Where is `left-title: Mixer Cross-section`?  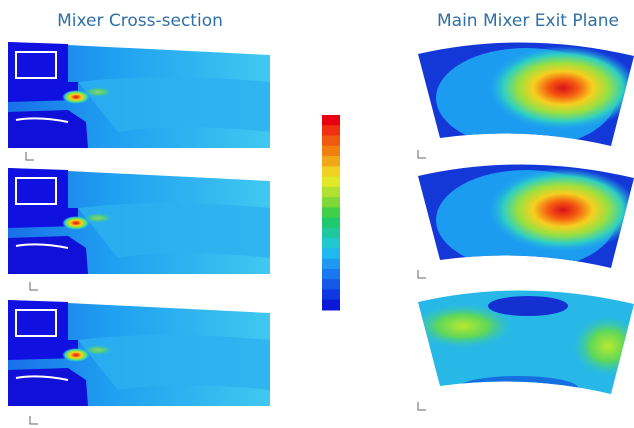
left-title: Mixer Cross-section is located at coordinates (140, 21).